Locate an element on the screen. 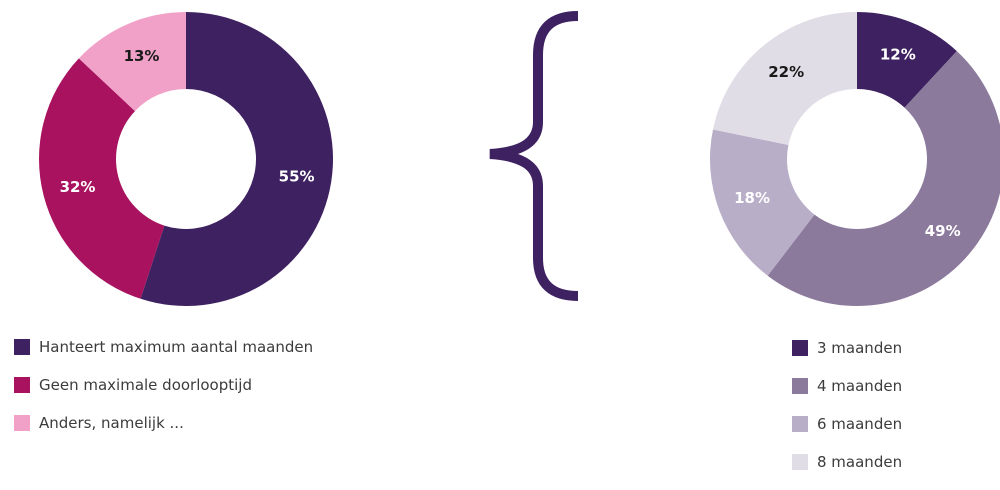 Image resolution: width=1000 pixels, height=490 pixels. legend-item: 3 maanden is located at coordinates (847, 348).